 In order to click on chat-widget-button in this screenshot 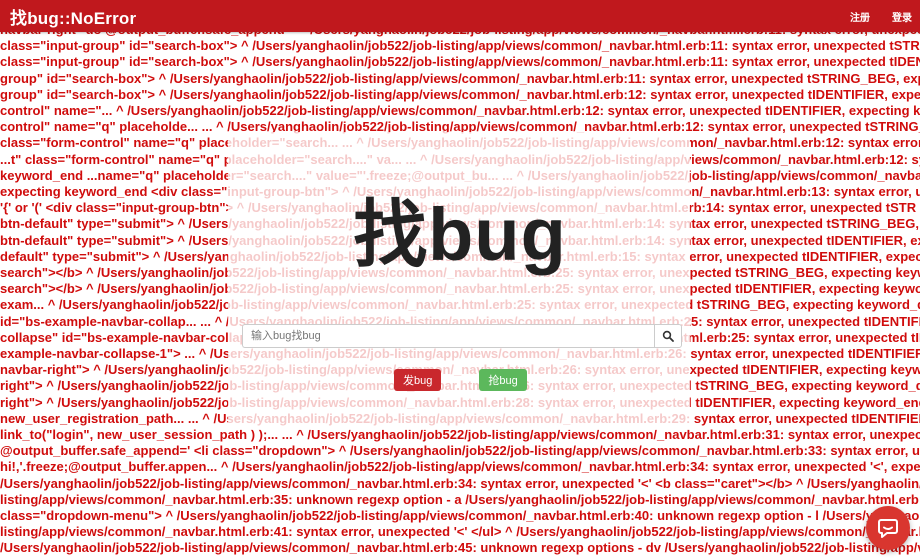, I will do `click(888, 528)`.